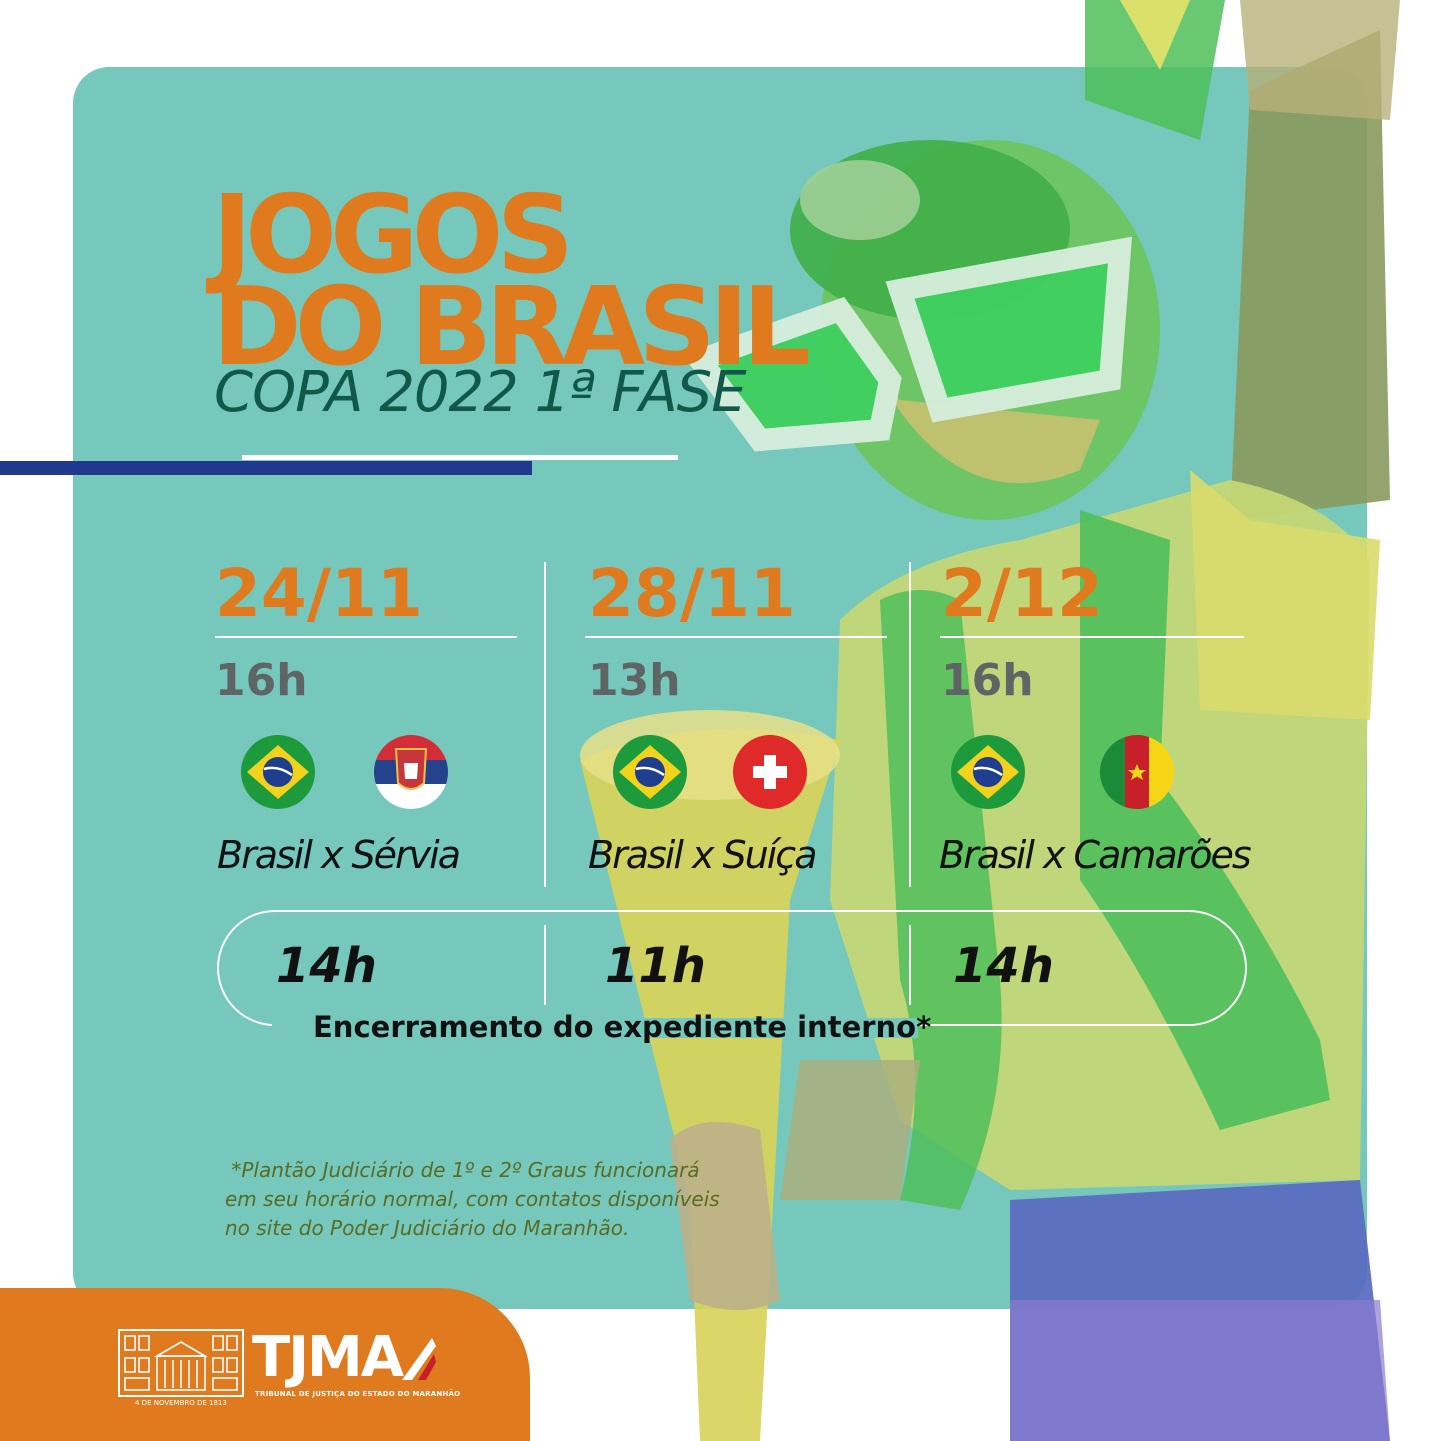 This screenshot has height=1441, width=1440. What do you see at coordinates (393, 235) in the screenshot?
I see `title-line-1: JOGOS` at bounding box center [393, 235].